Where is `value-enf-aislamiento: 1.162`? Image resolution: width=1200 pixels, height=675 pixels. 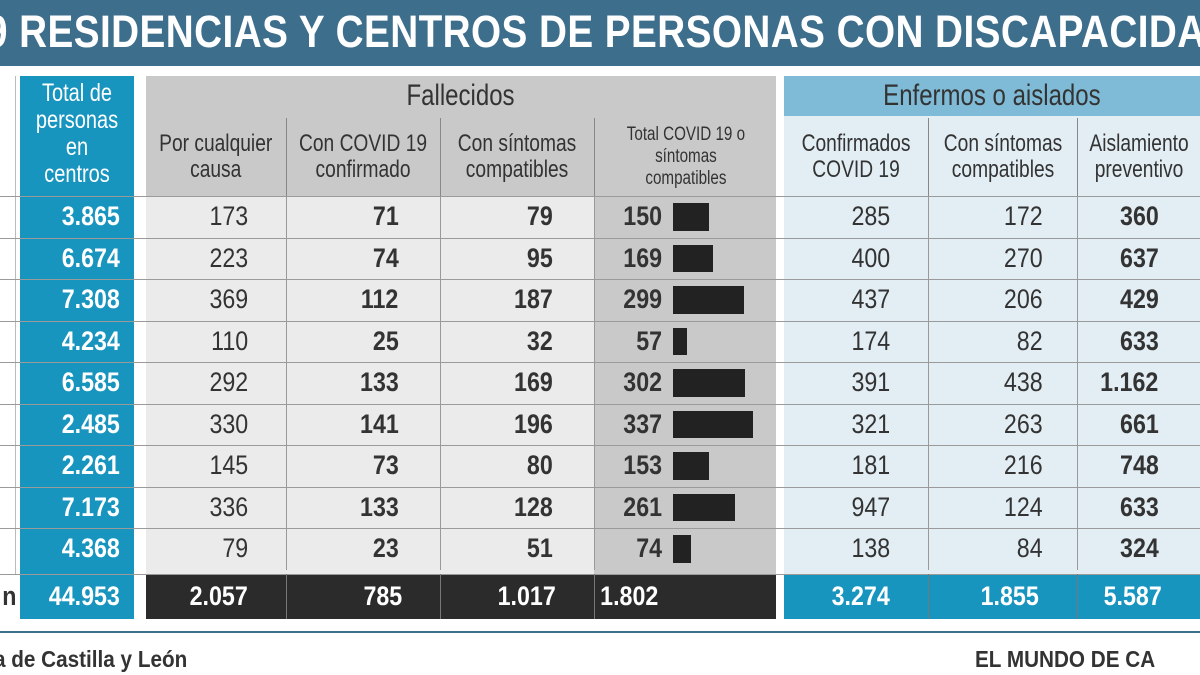
value-enf-aislamiento: 1.162 is located at coordinates (1129, 382).